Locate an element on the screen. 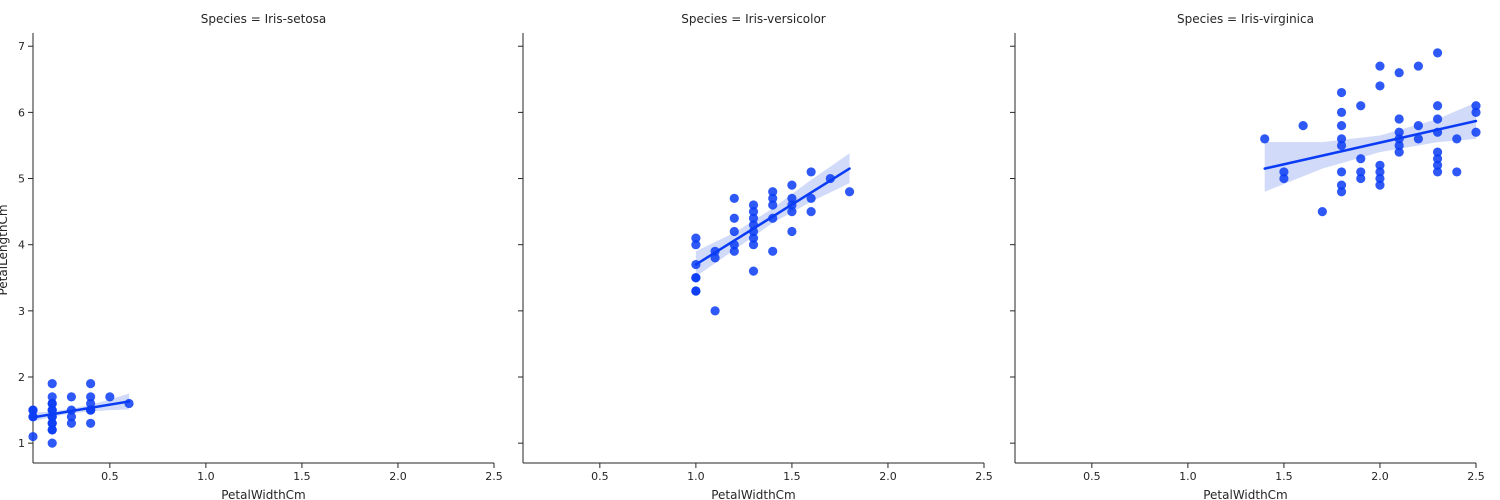 Image resolution: width=1500 pixels, height=500 pixels. y-tick-label: 7 is located at coordinates (21, 46).